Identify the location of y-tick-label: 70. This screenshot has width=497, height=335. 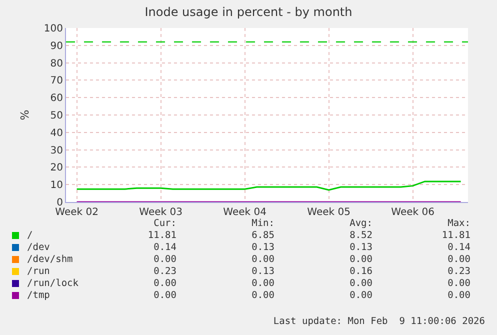
(56, 81).